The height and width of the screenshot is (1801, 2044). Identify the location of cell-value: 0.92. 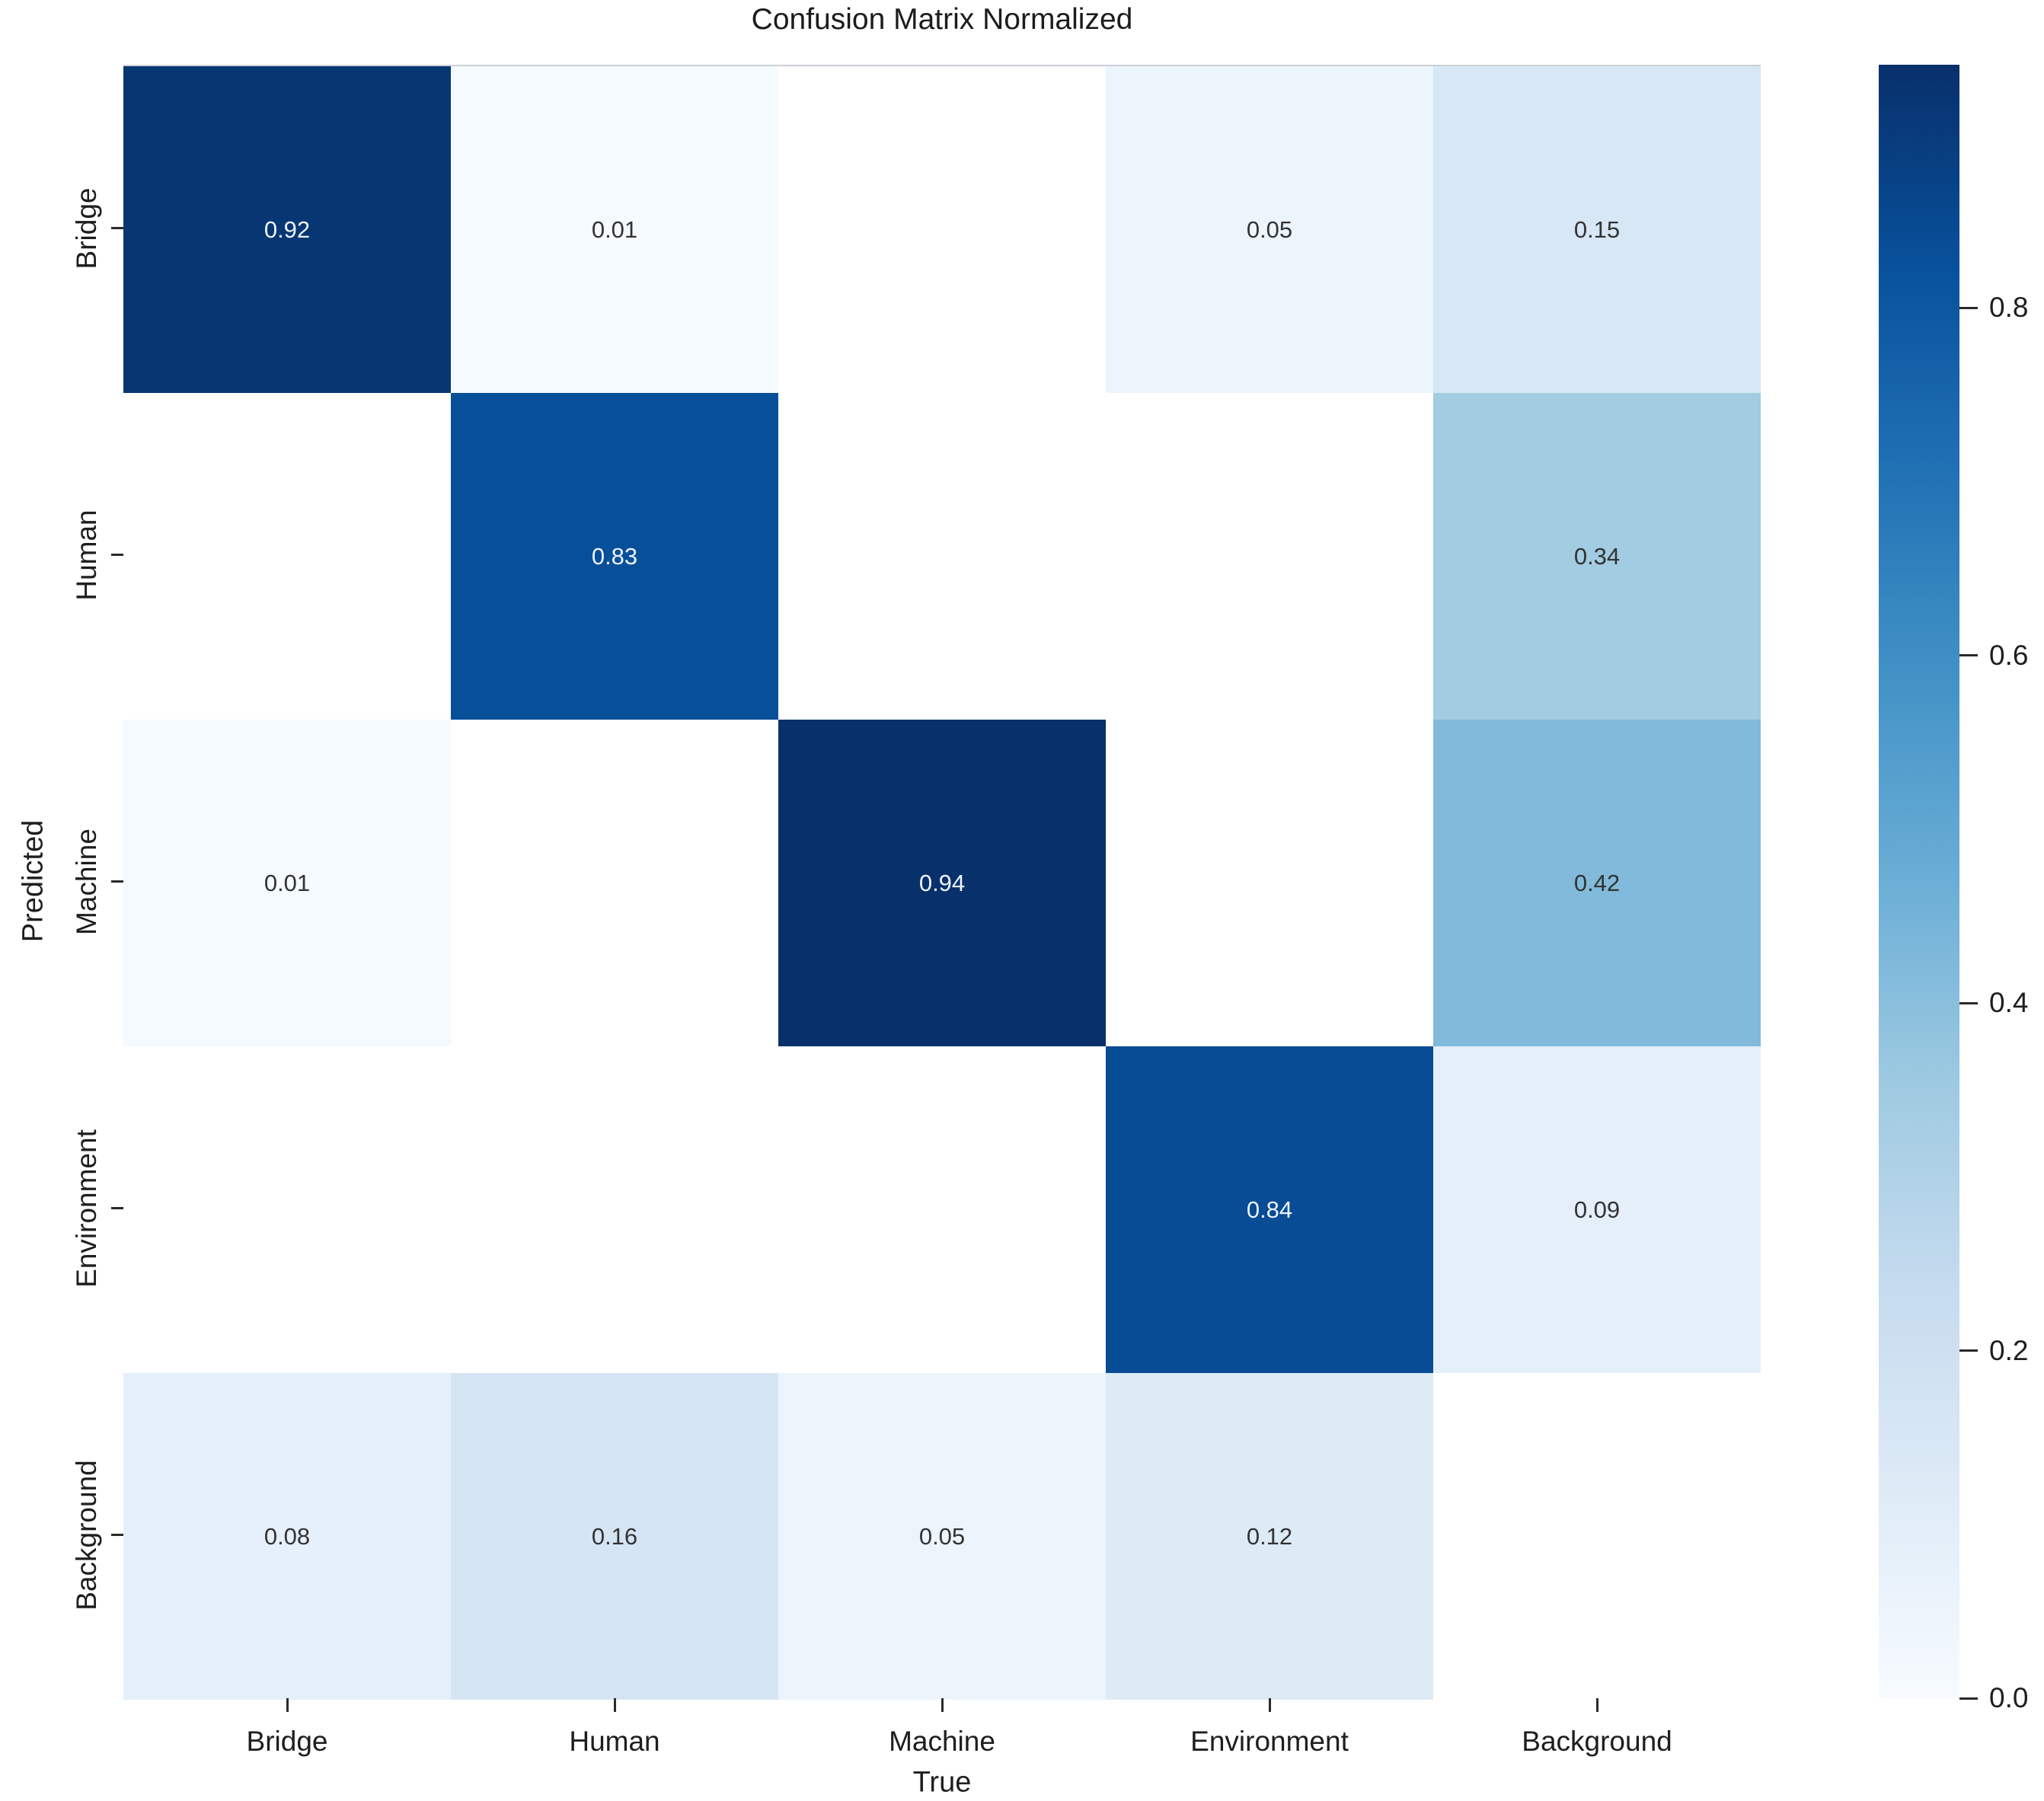
(287, 229).